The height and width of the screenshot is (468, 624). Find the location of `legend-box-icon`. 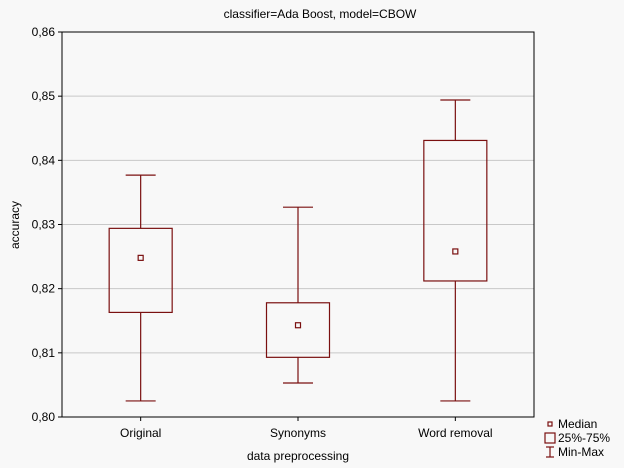

legend-box-icon is located at coordinates (550, 438).